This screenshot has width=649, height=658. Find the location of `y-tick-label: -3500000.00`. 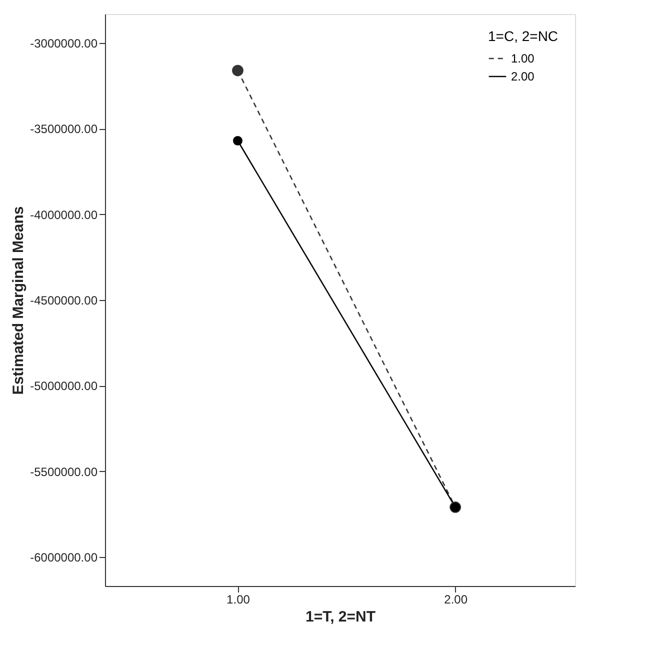

y-tick-label: -3500000.00 is located at coordinates (64, 129).